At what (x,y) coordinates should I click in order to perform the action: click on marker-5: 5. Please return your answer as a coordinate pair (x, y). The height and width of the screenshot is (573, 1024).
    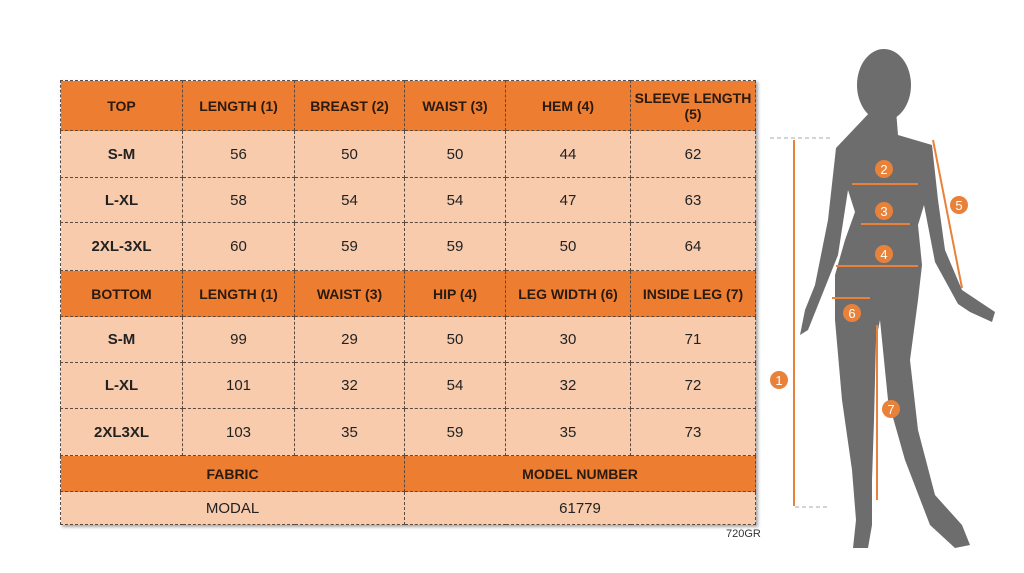
    Looking at the image, I should click on (959, 205).